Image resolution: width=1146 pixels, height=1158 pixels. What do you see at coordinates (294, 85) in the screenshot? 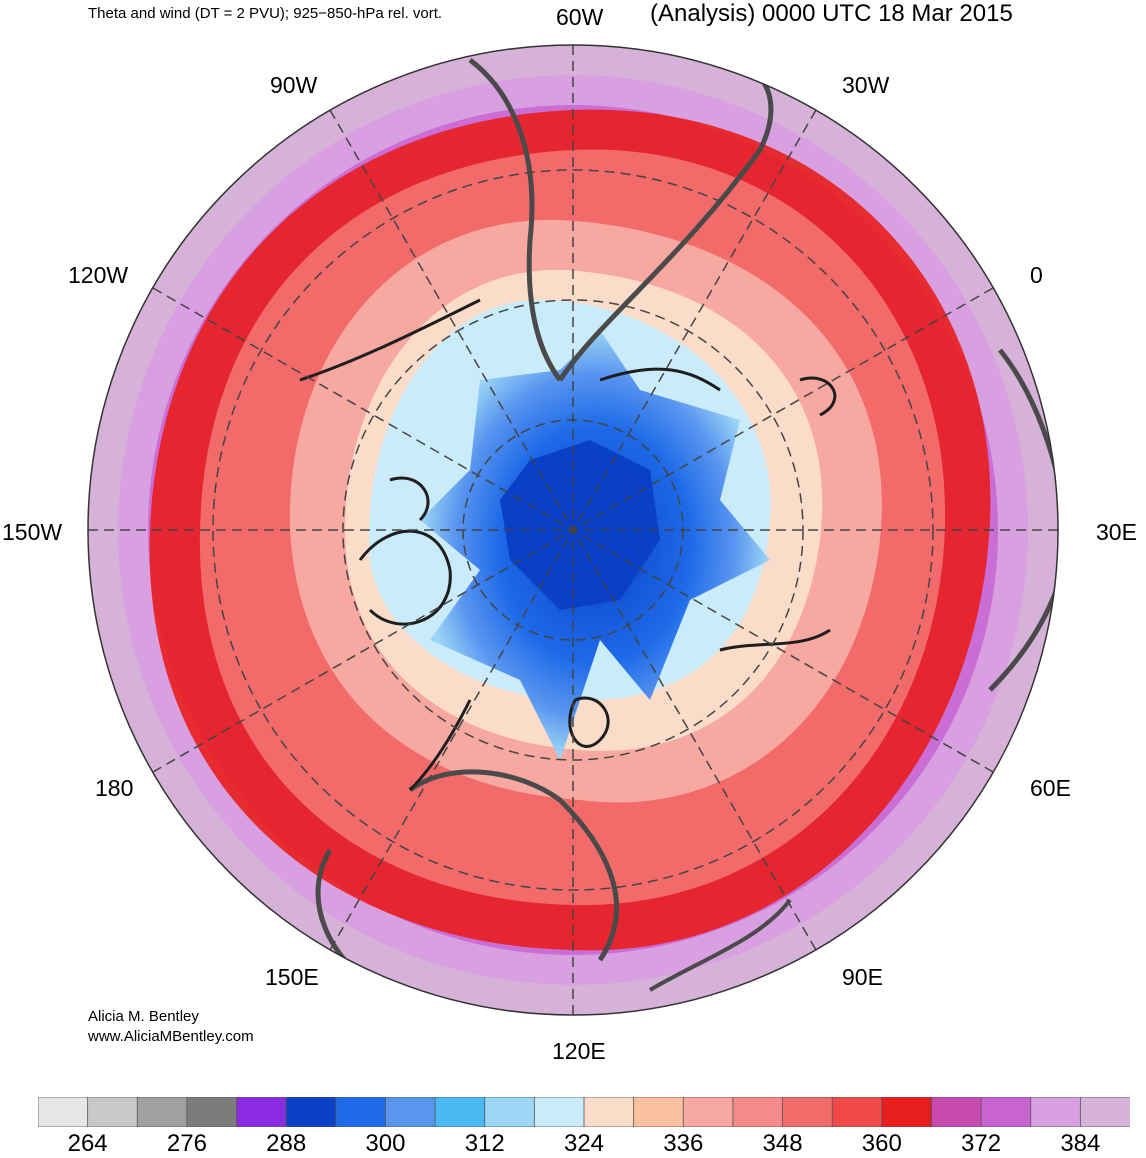
I see `lon-label-90w: 90W` at bounding box center [294, 85].